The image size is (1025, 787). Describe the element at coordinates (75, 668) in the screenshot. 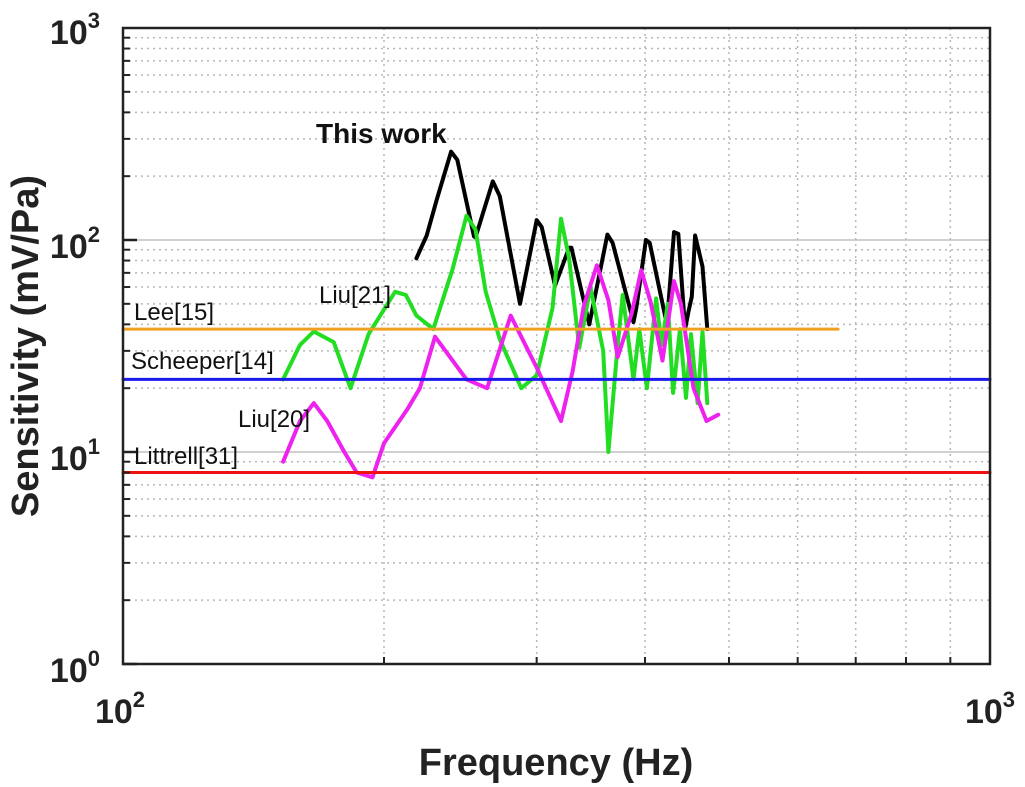

I see `y-tick-1: 10⁰` at that location.